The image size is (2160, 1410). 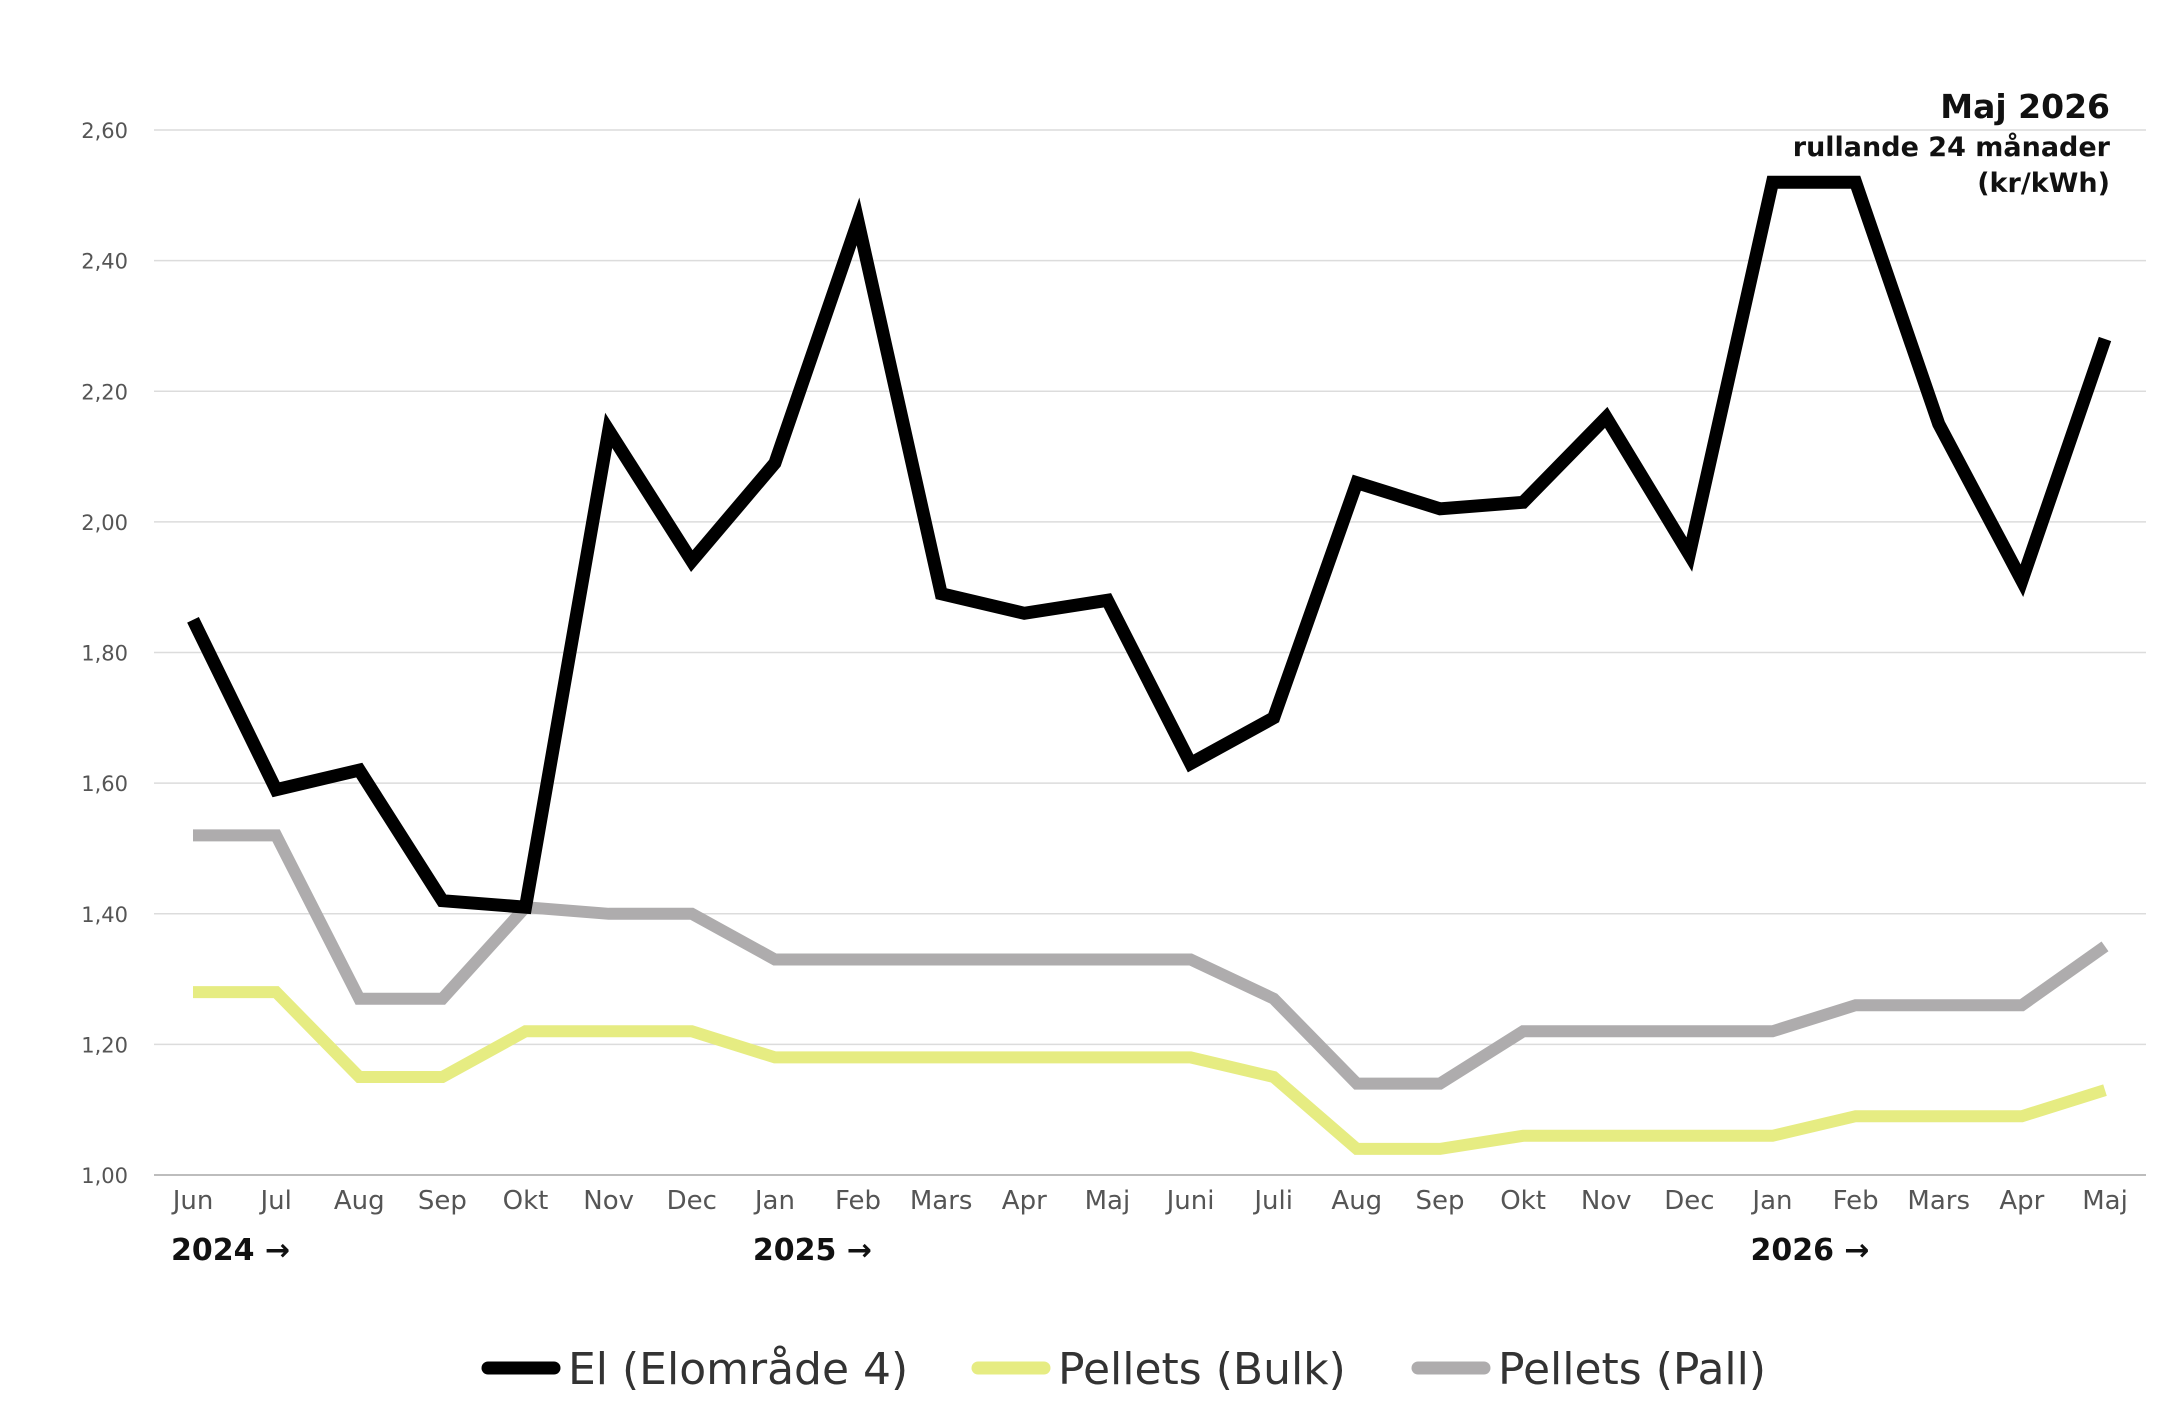 What do you see at coordinates (1202, 1369) in the screenshot?
I see `legend-label: Pellets (Bulk)` at bounding box center [1202, 1369].